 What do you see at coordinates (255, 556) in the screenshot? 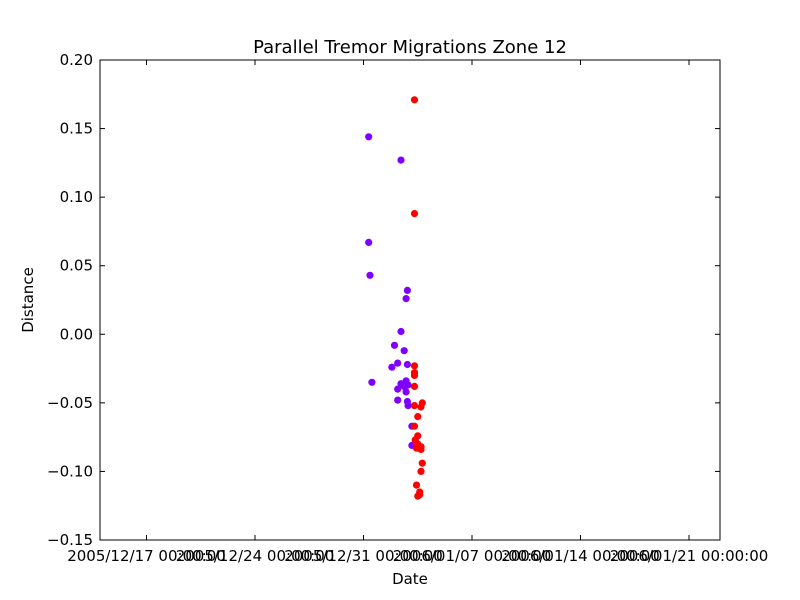
I see `x-tick-label-1: 2005/12/24 00:00:00` at bounding box center [255, 556].